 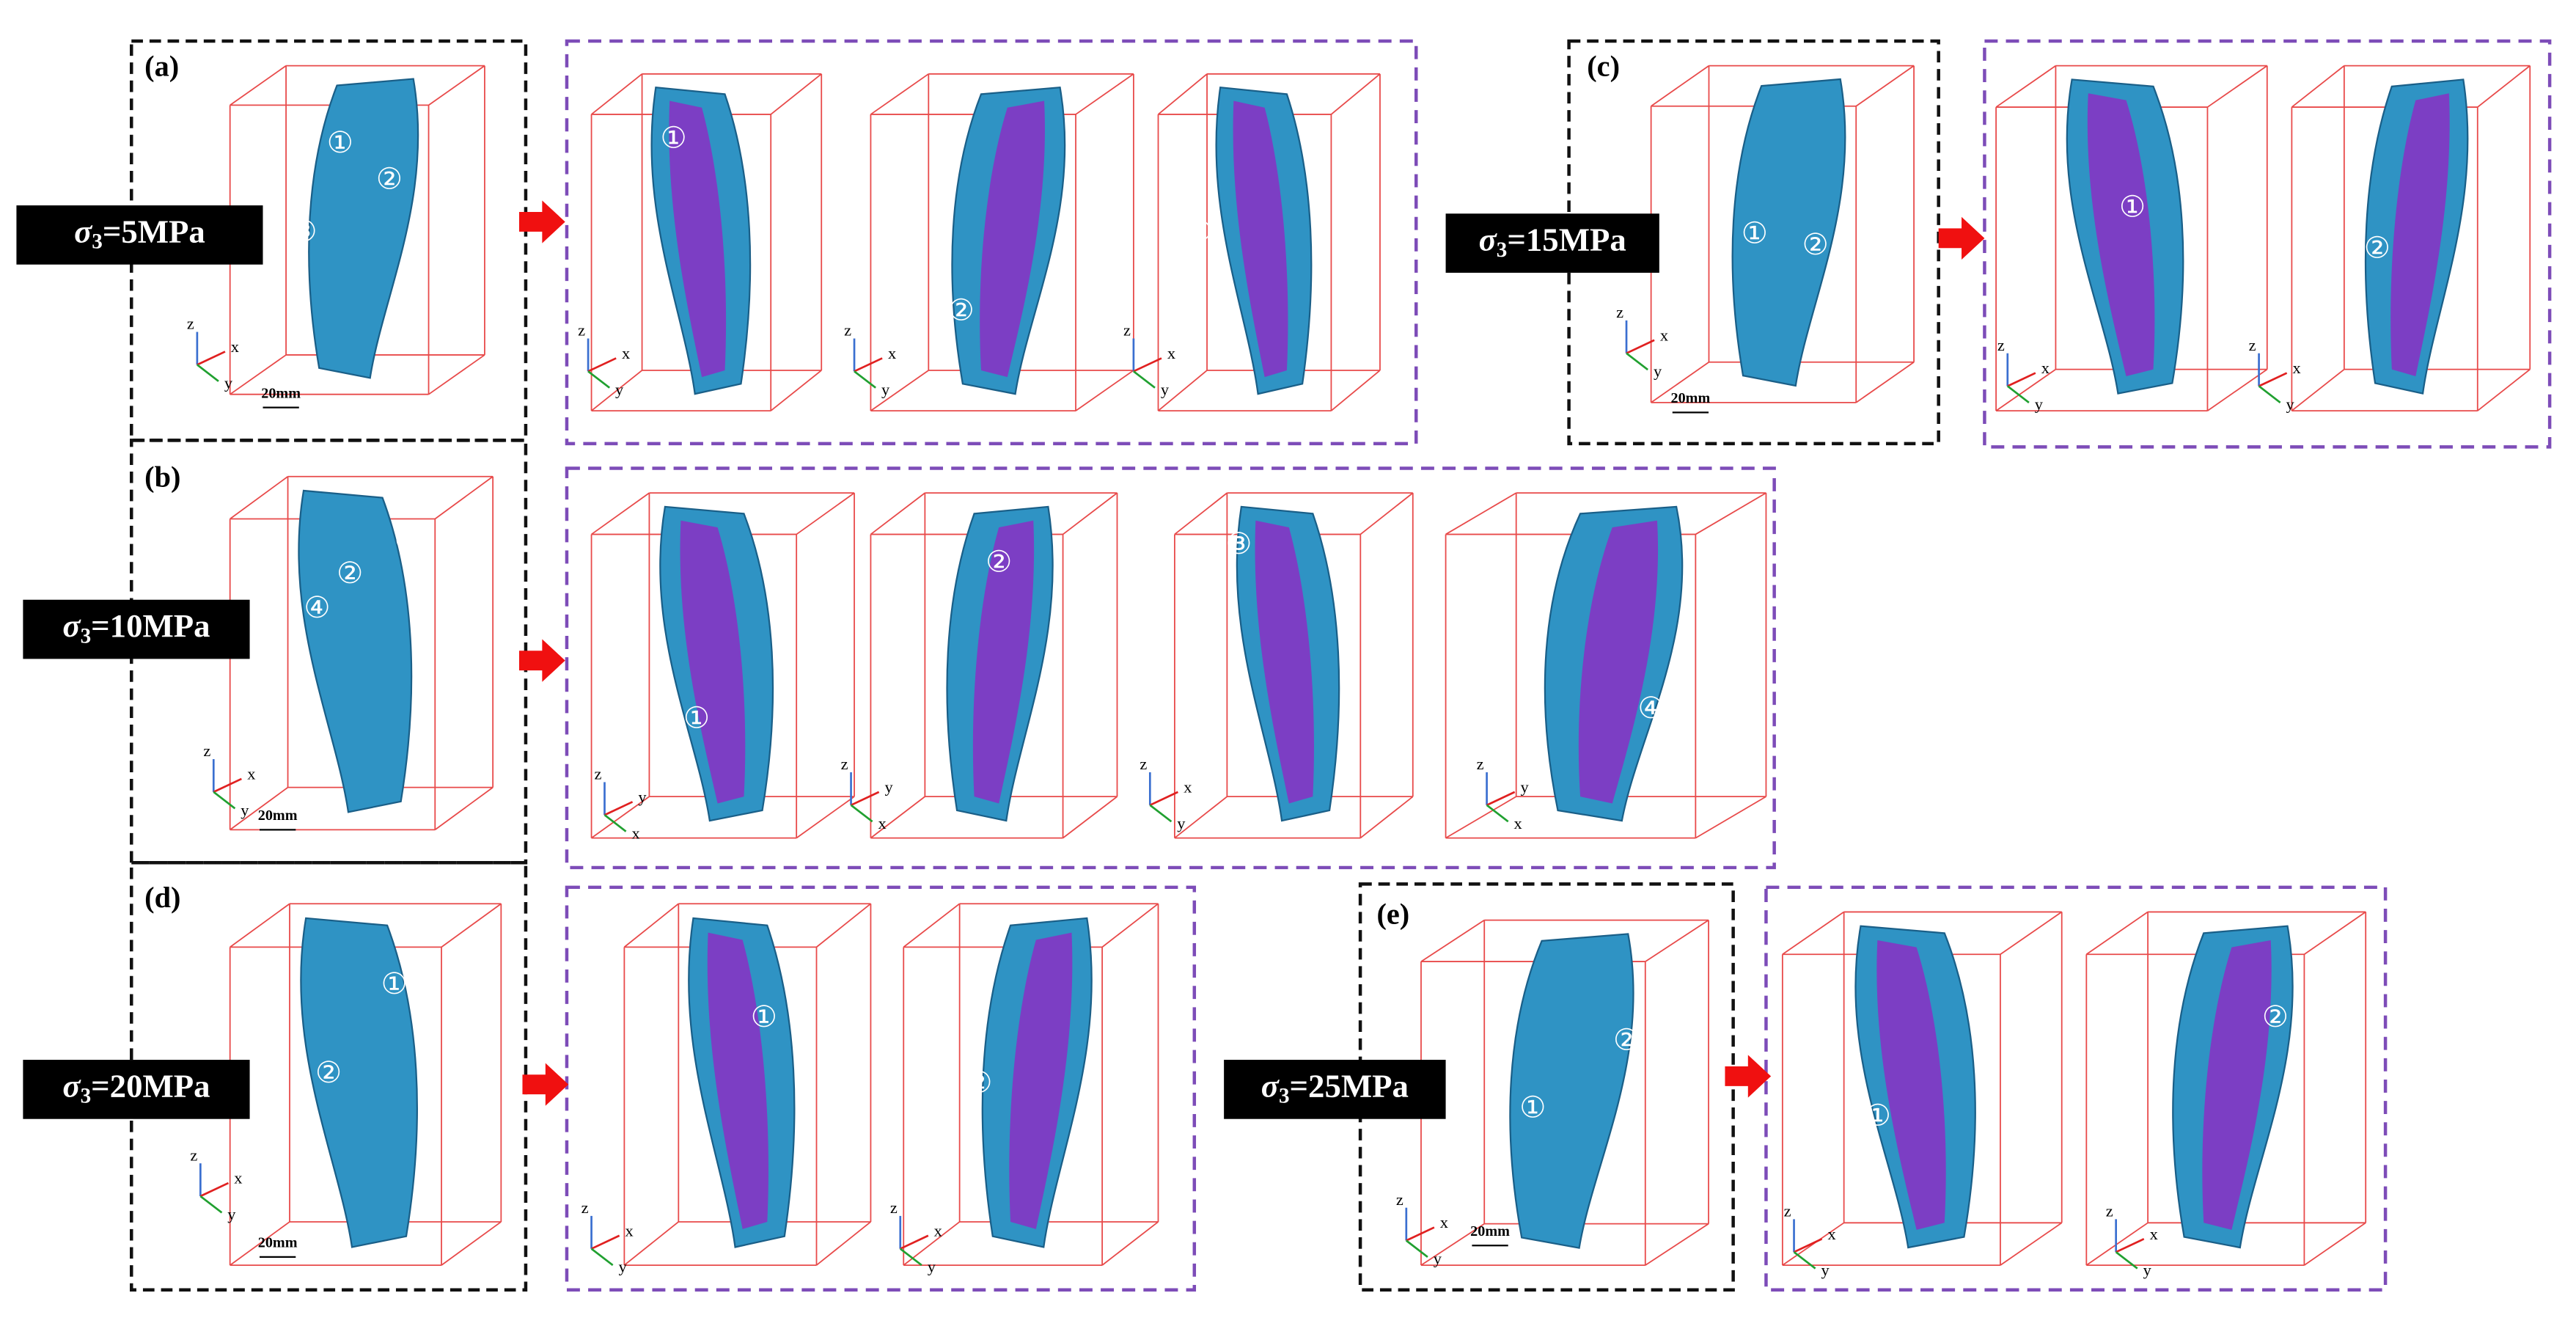 What do you see at coordinates (151, 1086) in the screenshot?
I see `stress-value: =20MPa` at bounding box center [151, 1086].